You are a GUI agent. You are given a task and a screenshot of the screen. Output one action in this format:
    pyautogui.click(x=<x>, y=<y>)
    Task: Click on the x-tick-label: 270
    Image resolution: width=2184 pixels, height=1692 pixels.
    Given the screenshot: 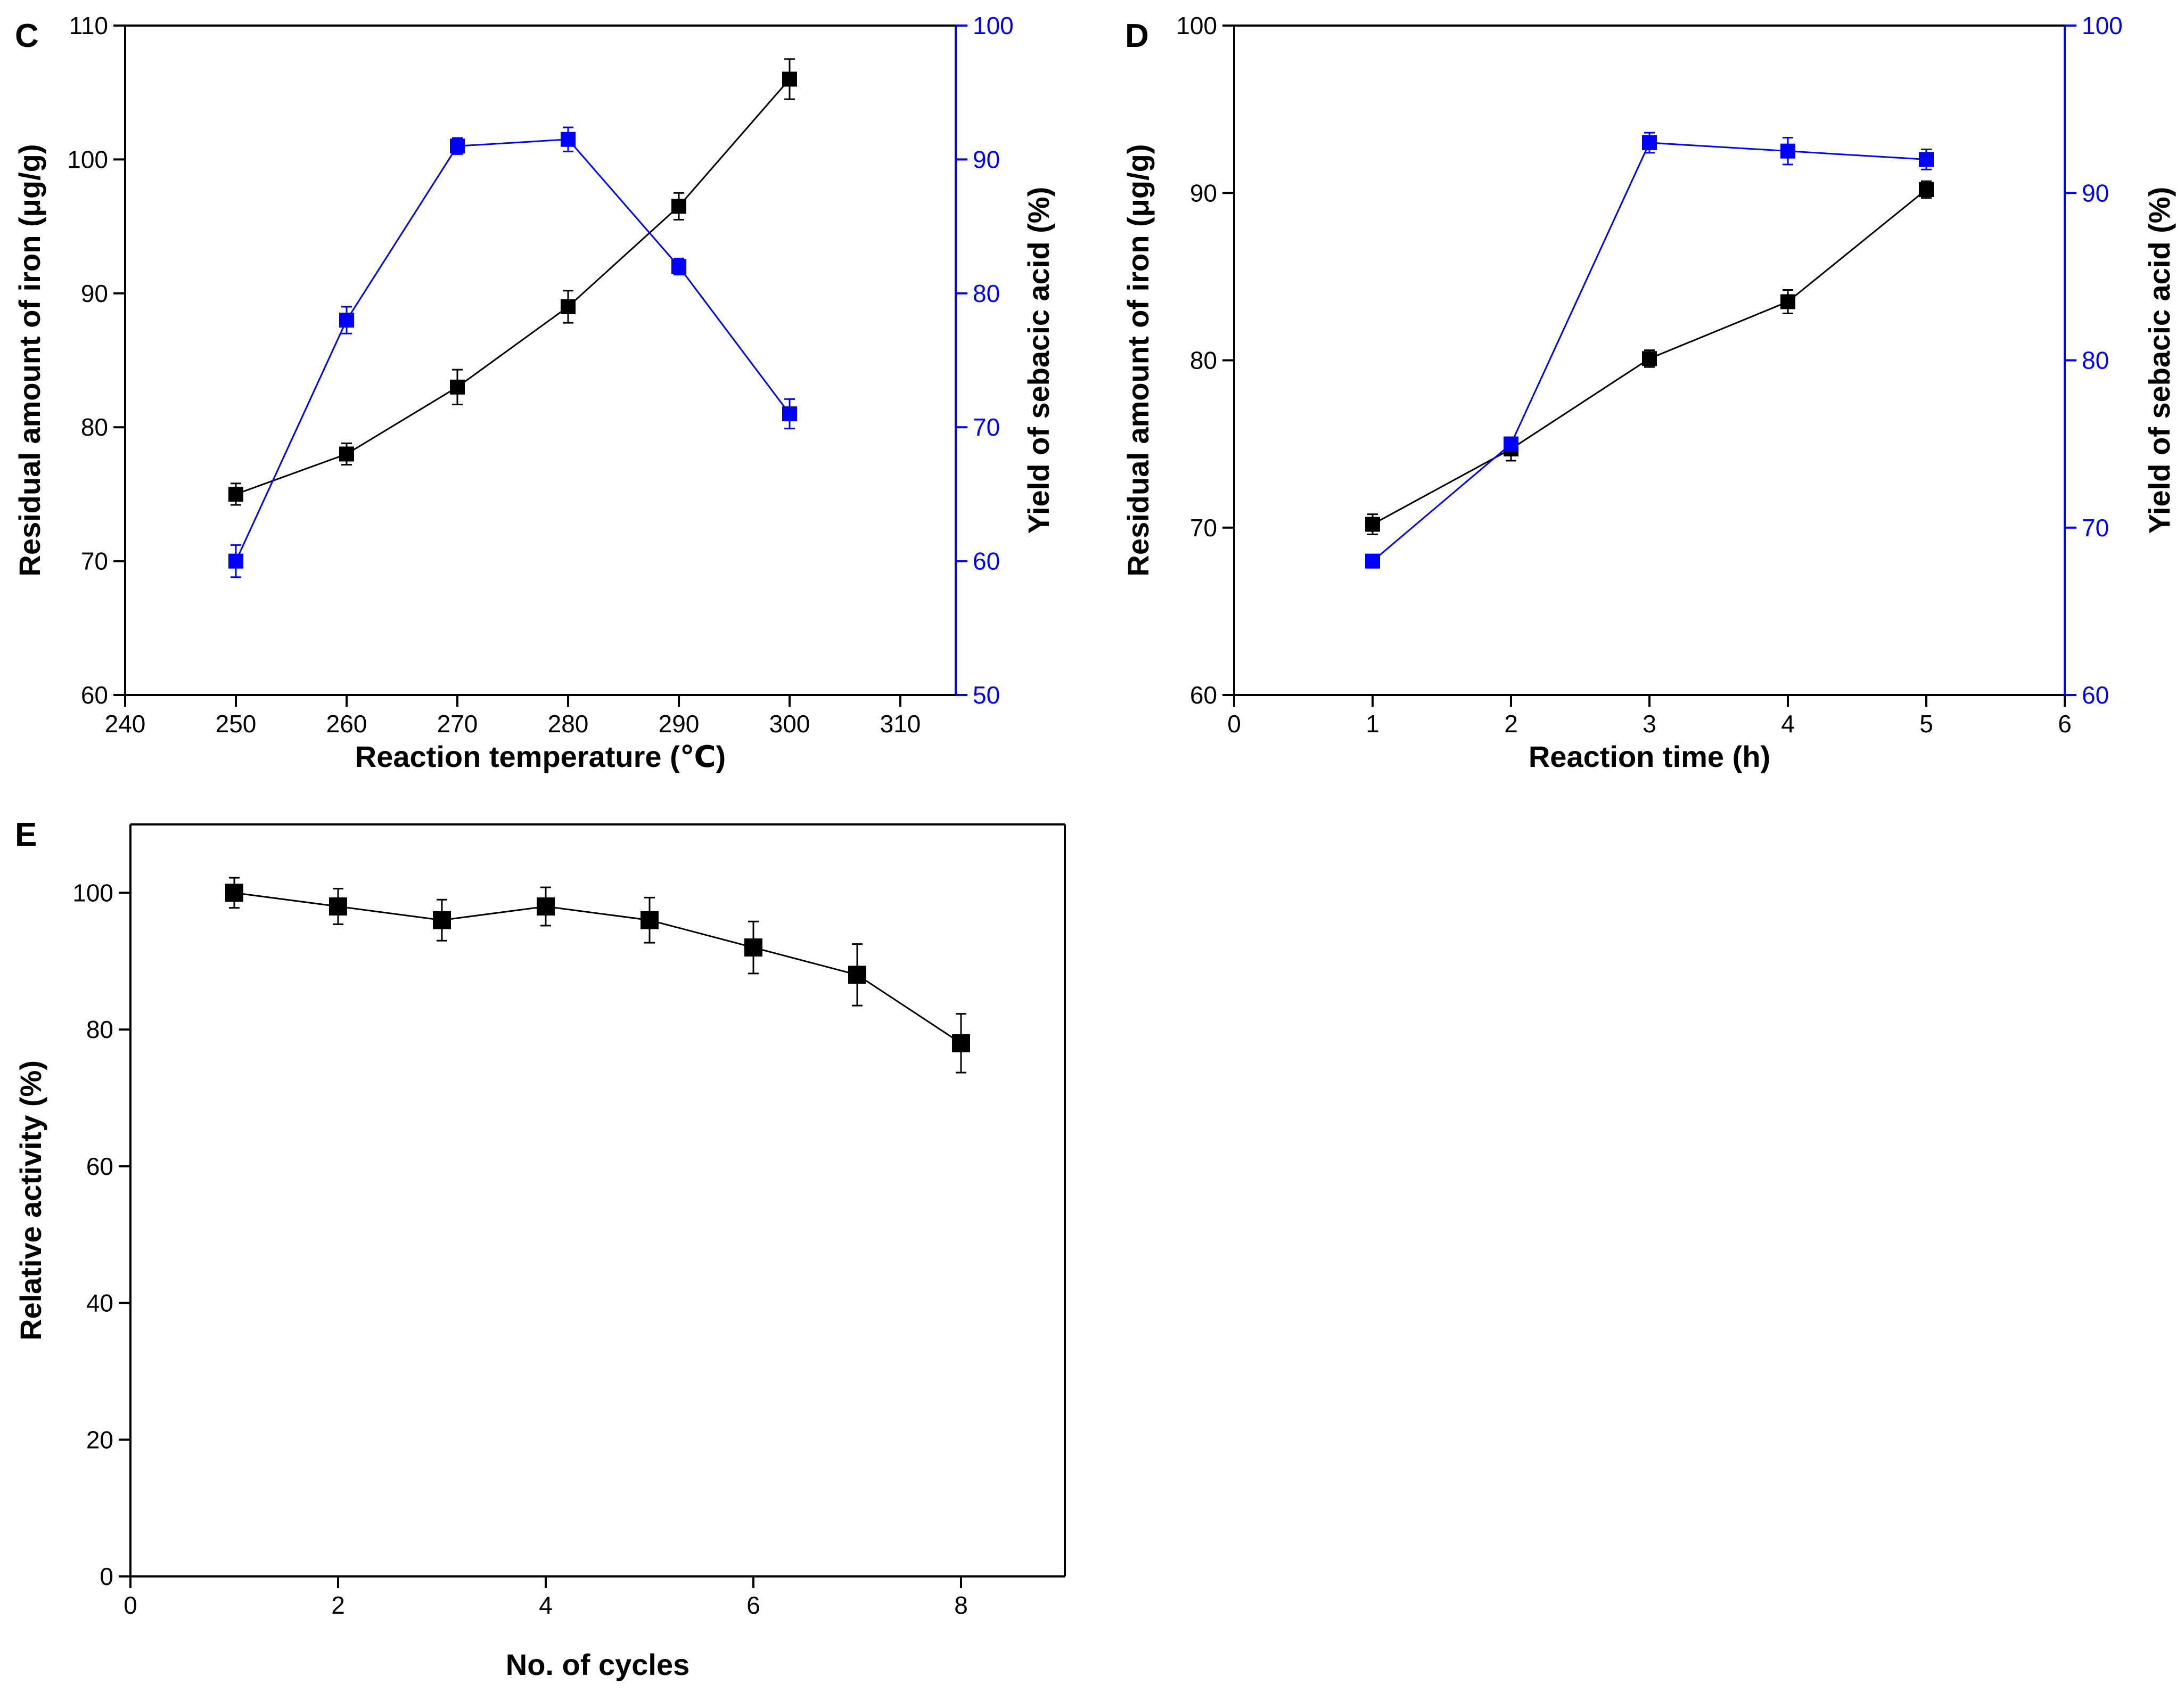 What is the action you would take?
    pyautogui.click(x=458, y=724)
    